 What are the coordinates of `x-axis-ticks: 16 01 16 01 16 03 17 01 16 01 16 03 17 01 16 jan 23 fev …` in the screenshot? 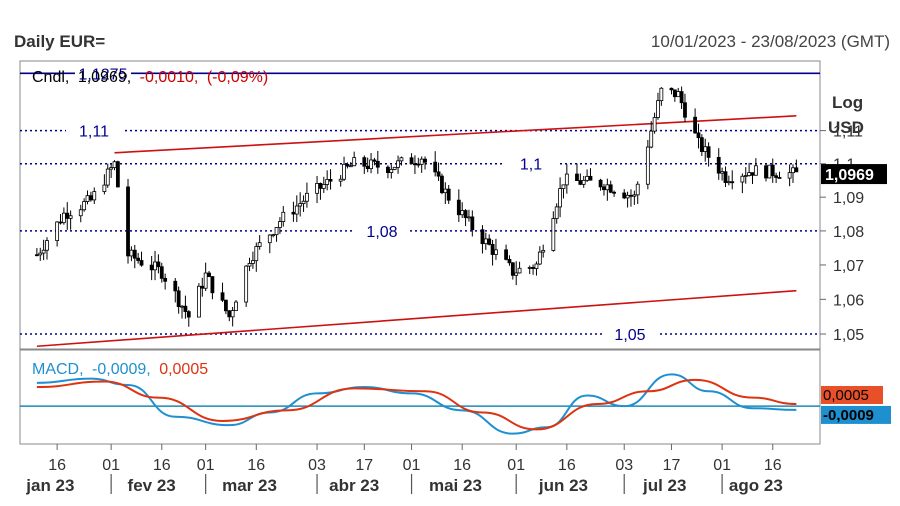 It's located at (404, 469).